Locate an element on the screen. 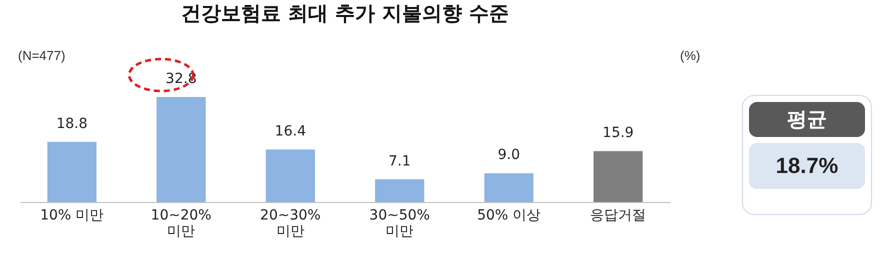 This screenshot has width=889, height=270. x-tick-label: 50% 이상 is located at coordinates (509, 216).